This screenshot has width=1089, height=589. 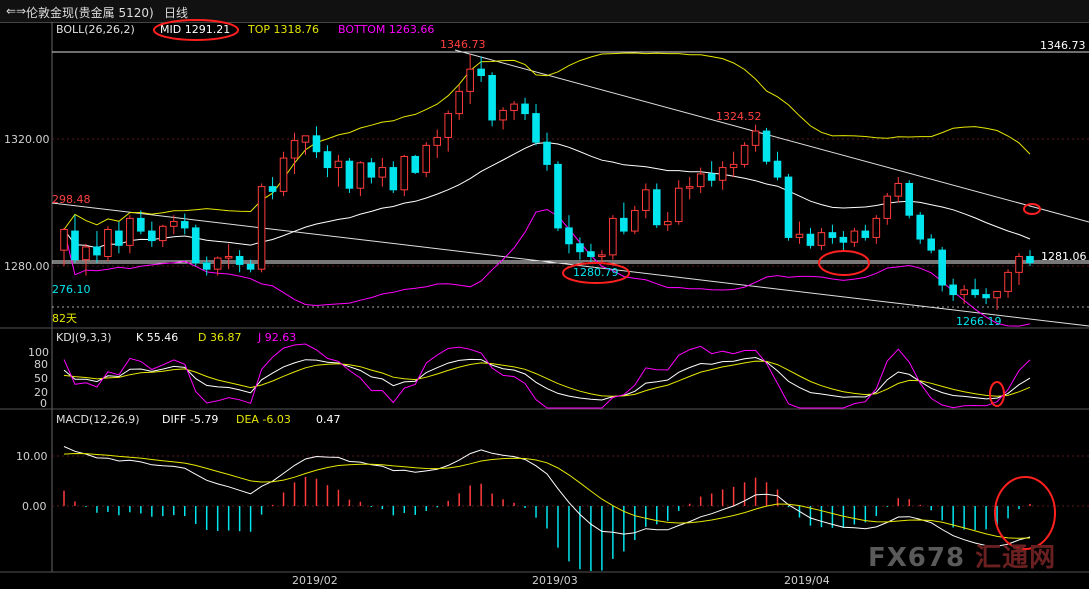 What do you see at coordinates (43, 403) in the screenshot?
I see `kdj-y-0: 0` at bounding box center [43, 403].